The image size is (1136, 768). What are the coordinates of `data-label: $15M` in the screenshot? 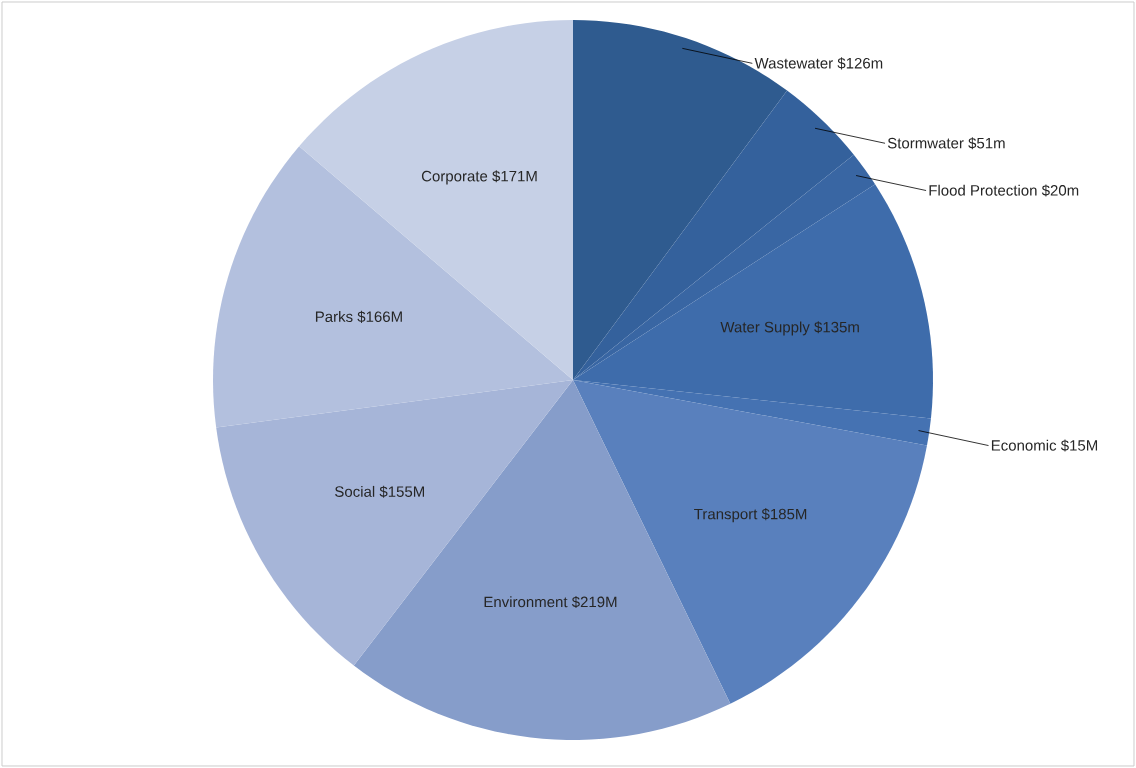 It's located at (1079, 445).